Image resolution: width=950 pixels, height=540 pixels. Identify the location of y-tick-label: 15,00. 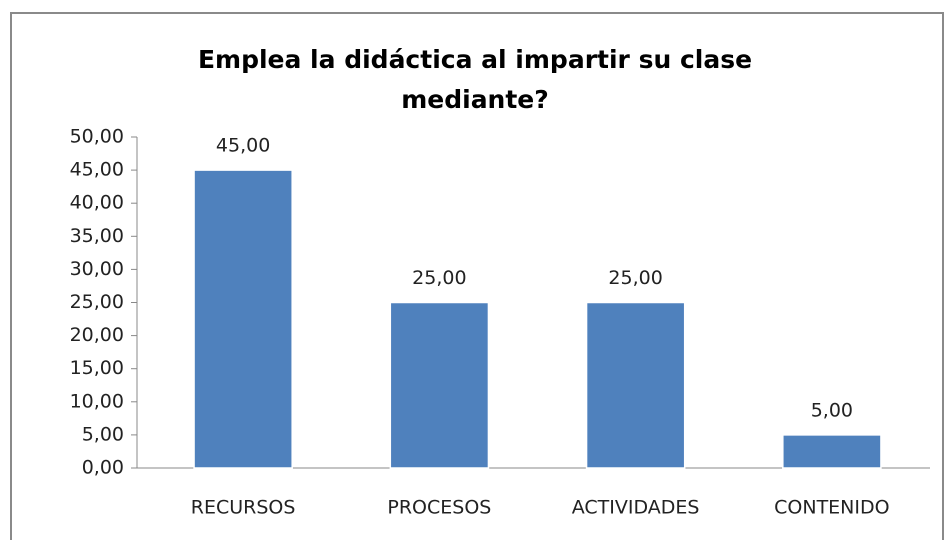
(97, 368).